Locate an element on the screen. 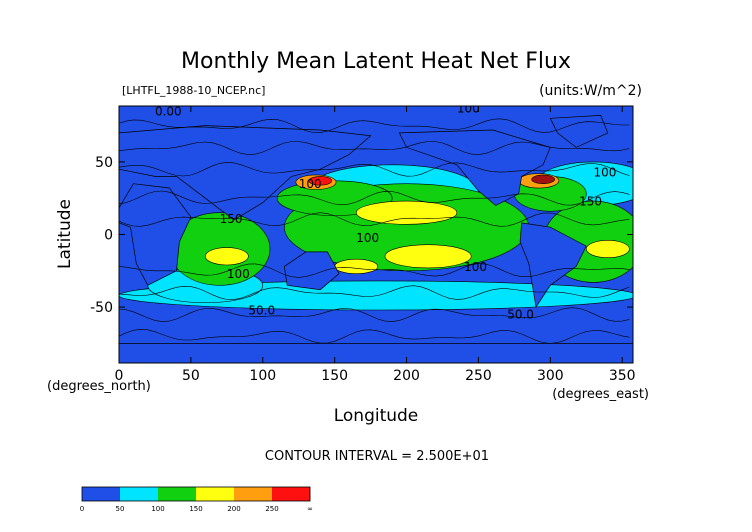 This screenshot has height=532, width=752. colorbar-tick-label: 0 is located at coordinates (82, 509).